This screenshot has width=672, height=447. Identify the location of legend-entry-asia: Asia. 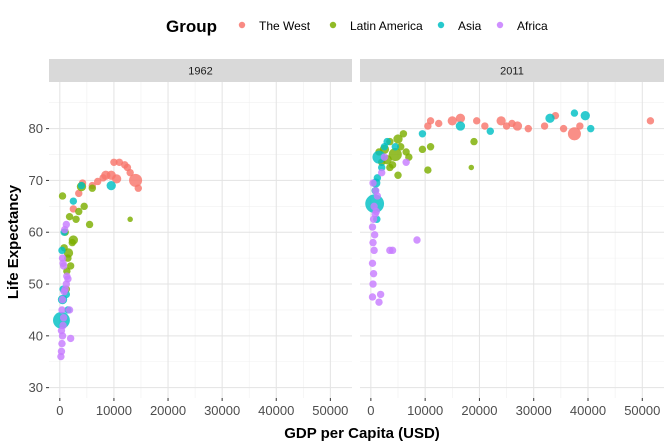
(459, 26).